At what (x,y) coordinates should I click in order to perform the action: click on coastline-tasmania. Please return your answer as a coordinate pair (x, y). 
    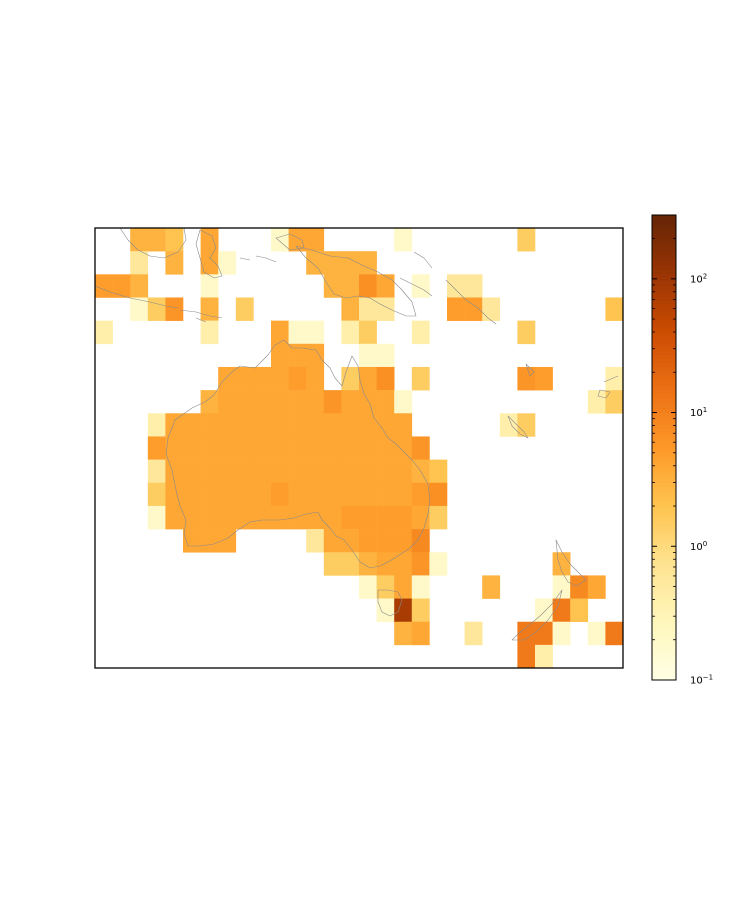
    Looking at the image, I should click on (390, 603).